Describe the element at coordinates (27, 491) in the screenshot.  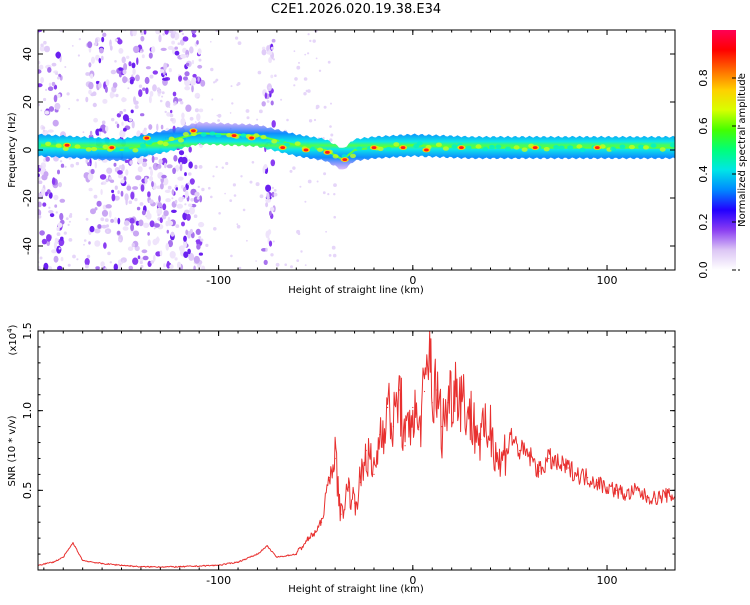
I see `snr-ytick-label: 0.5` at that location.